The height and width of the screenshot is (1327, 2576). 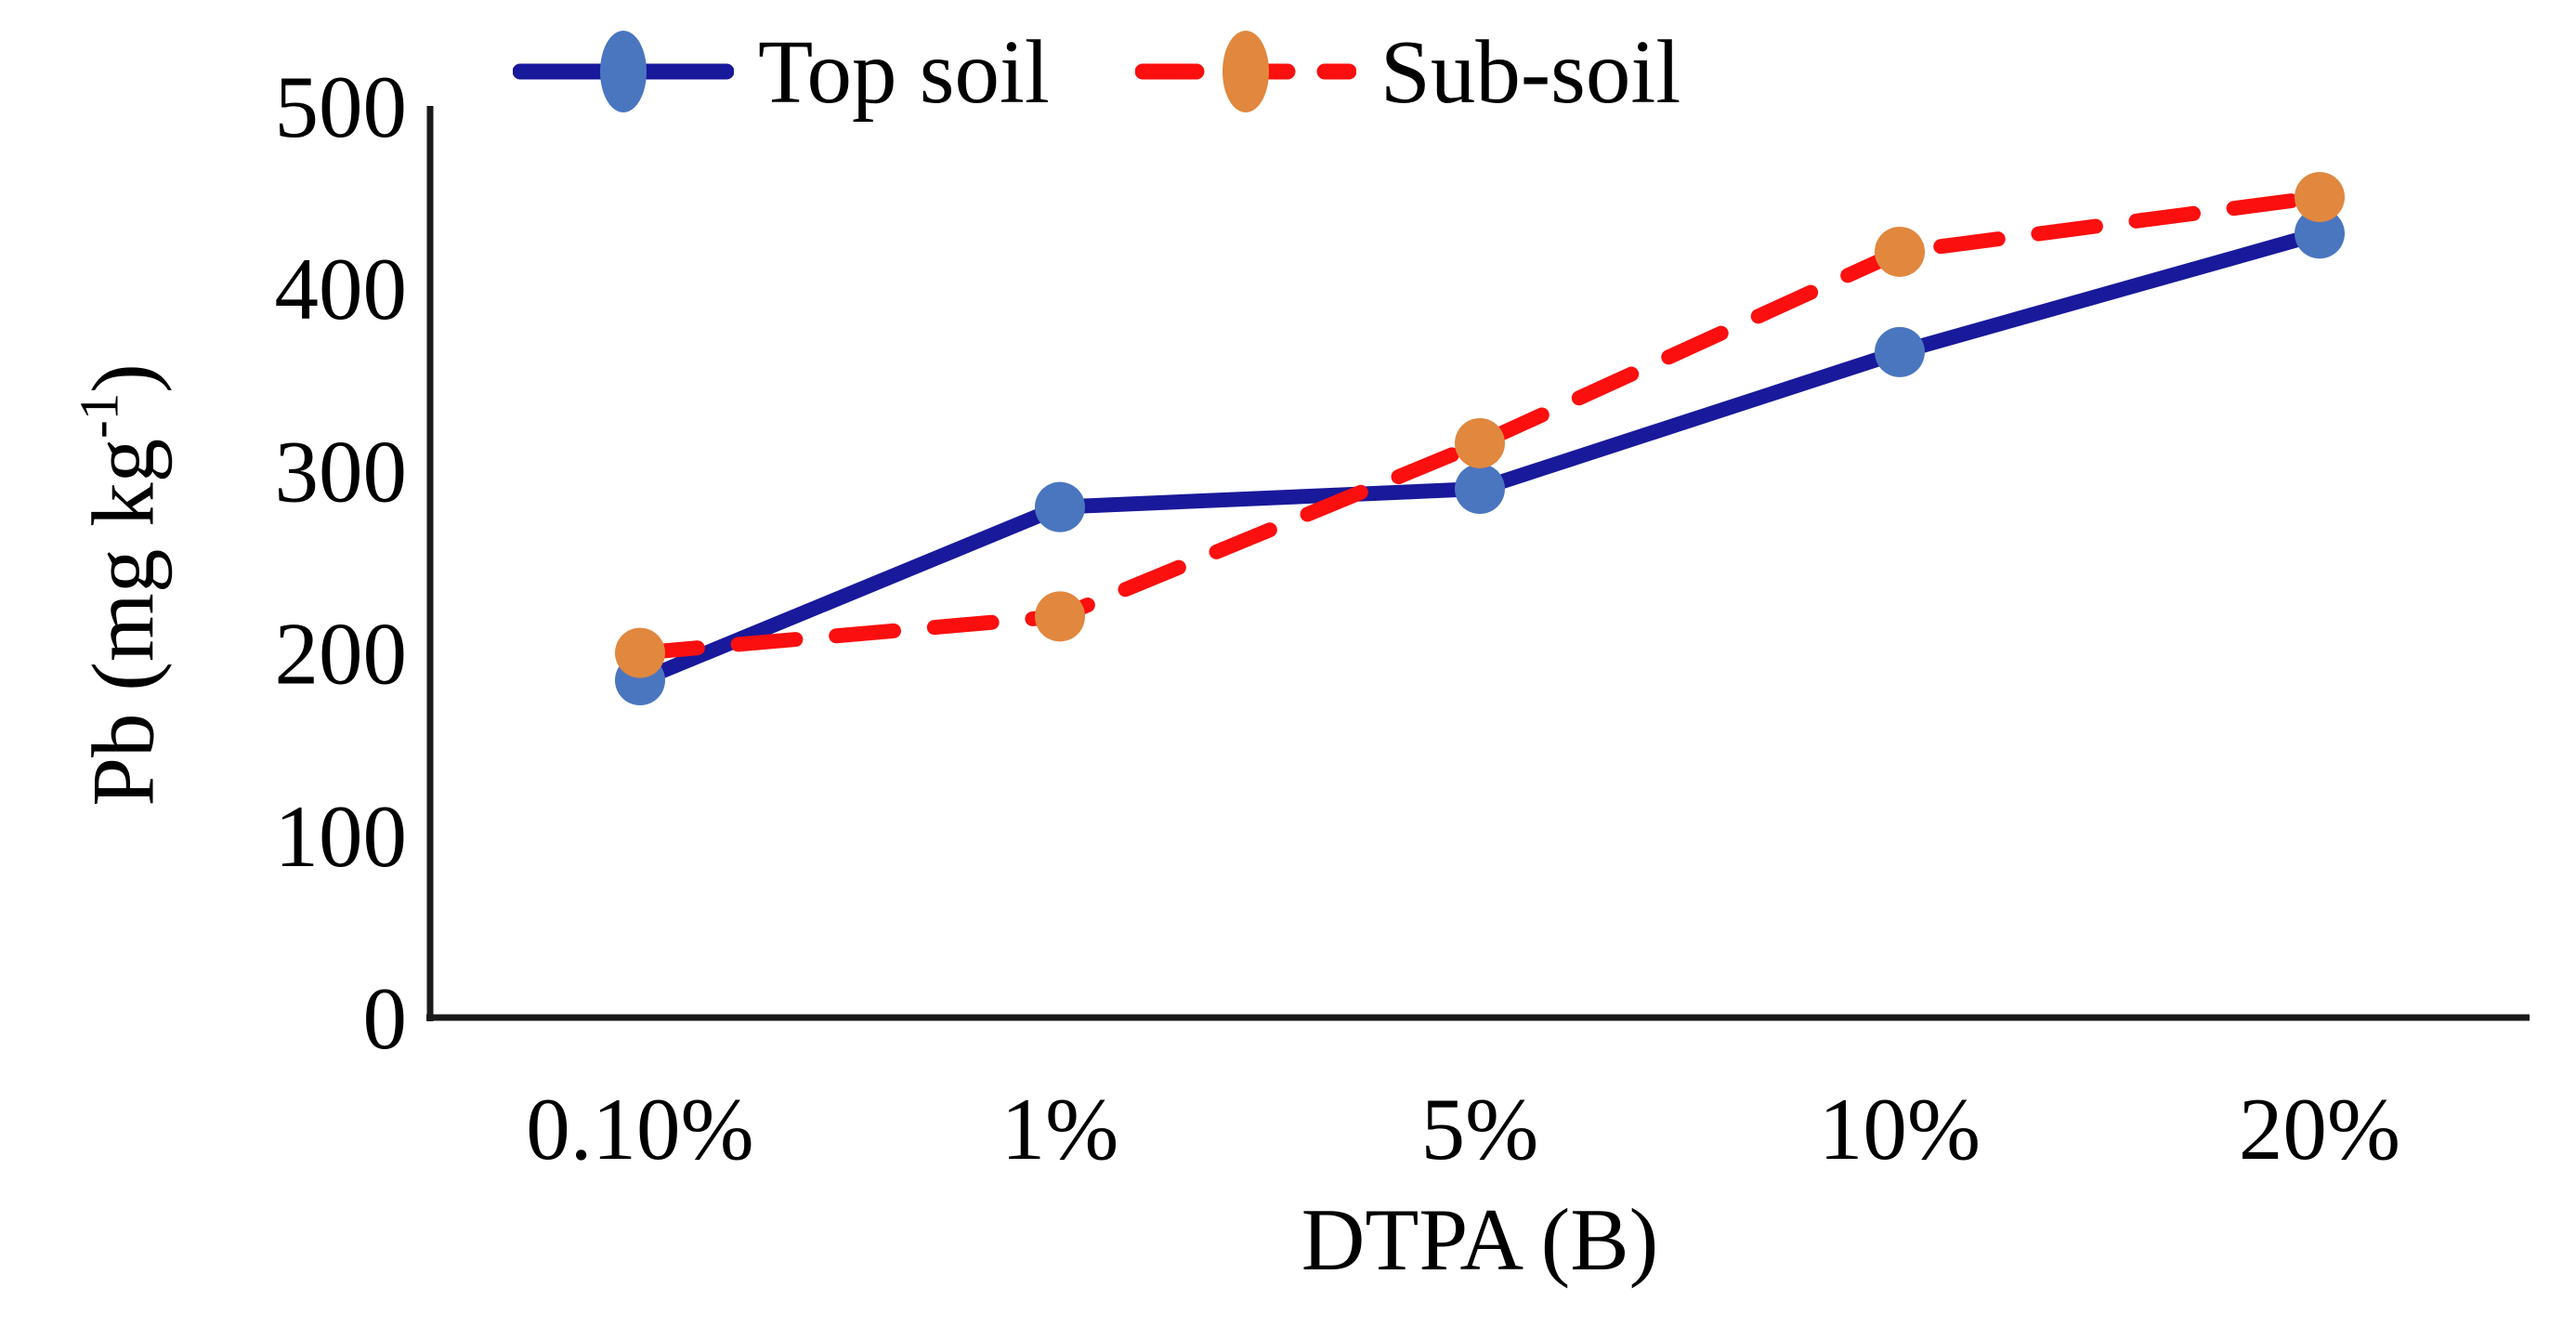 I want to click on y-axis-title-close: ), so click(x=123, y=378).